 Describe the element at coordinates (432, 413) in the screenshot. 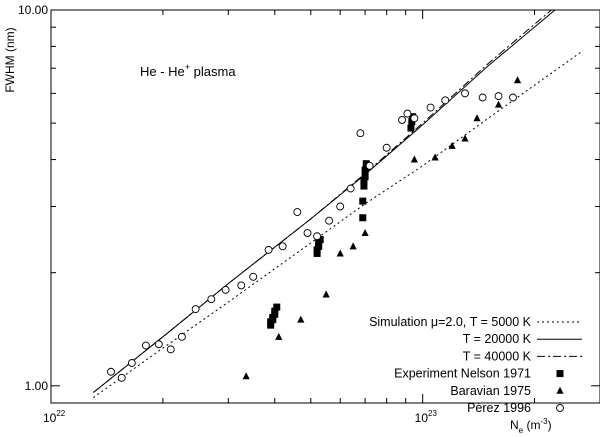

I see `x-tick-label-exp: 23` at that location.